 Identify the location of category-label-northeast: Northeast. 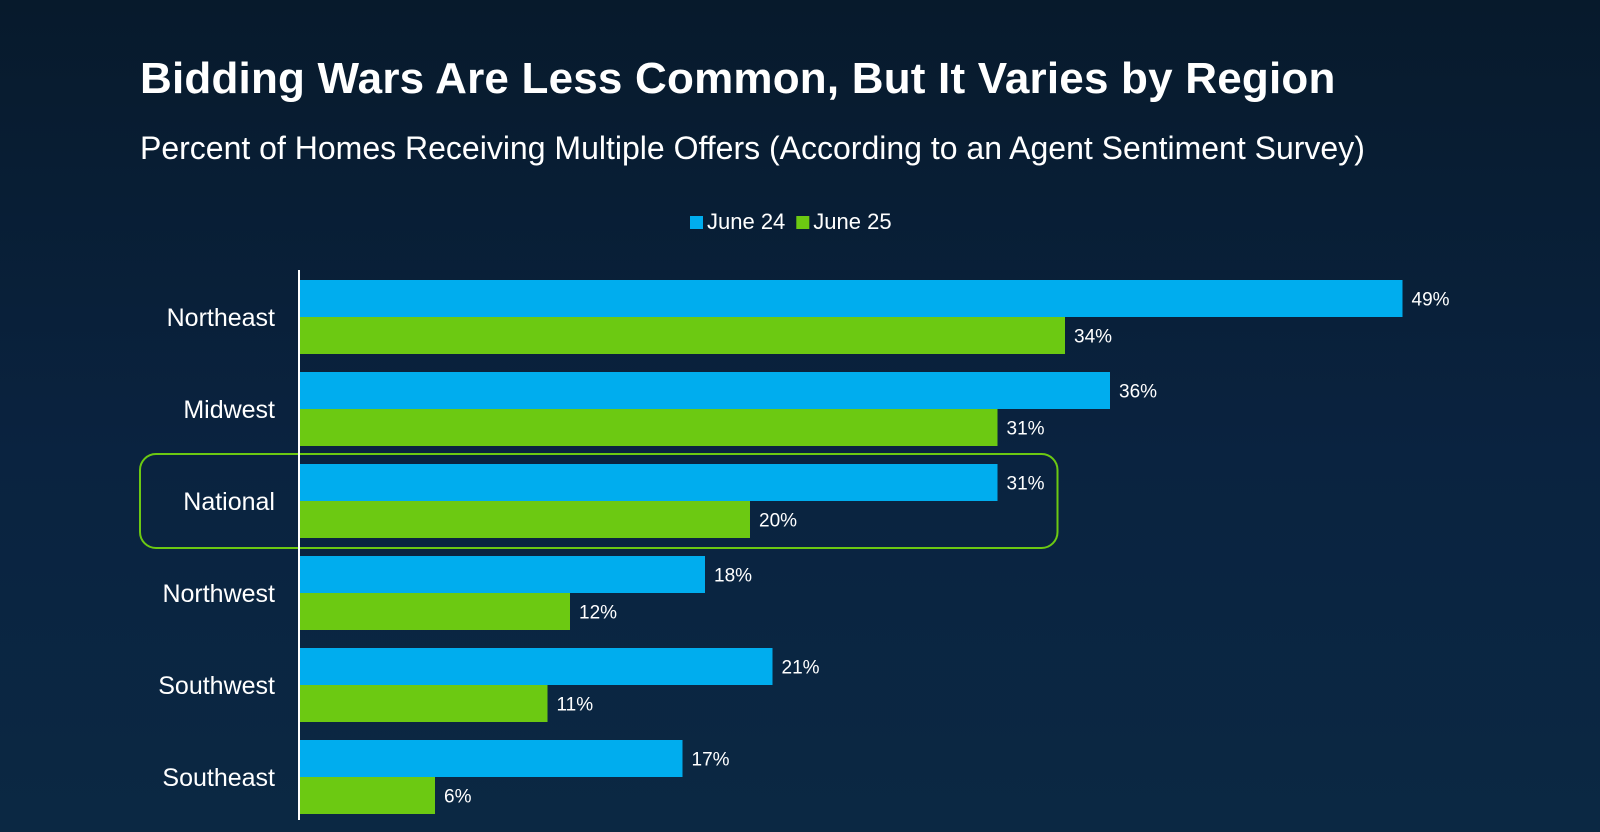
(221, 318).